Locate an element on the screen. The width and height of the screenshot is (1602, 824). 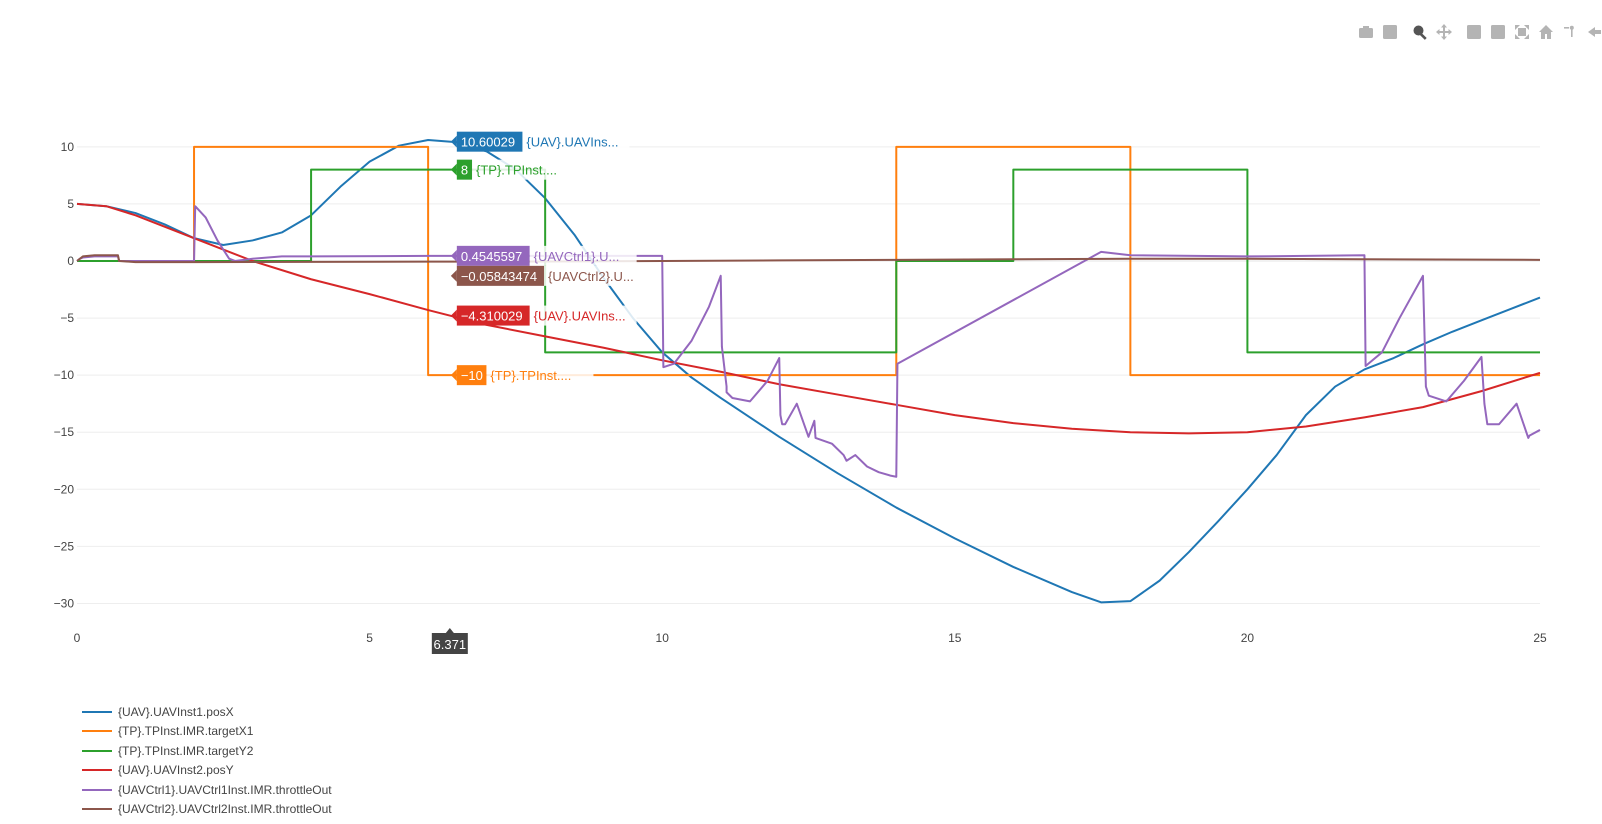
y-tick-label: 0 is located at coordinates (70, 261).